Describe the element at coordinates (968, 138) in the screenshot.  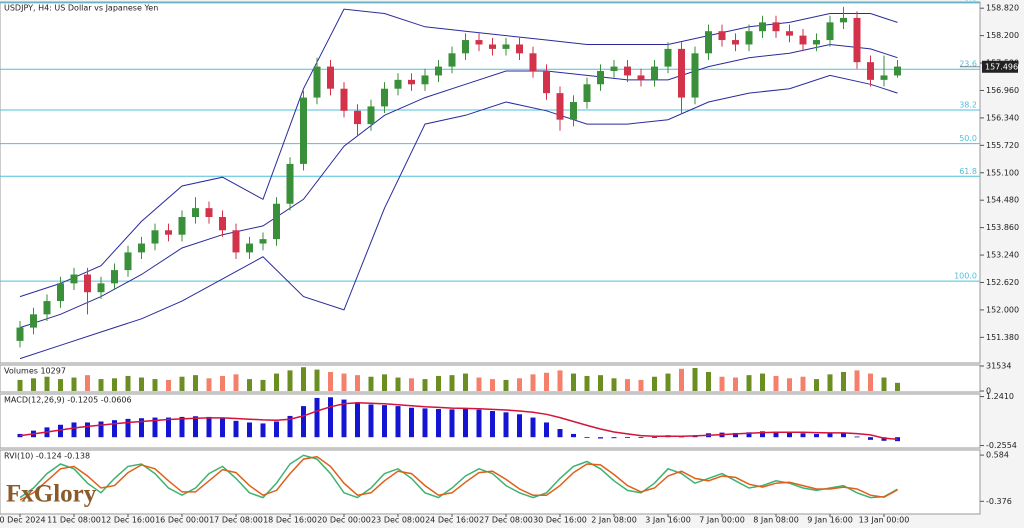
I see `fib-label: 50.0` at that location.